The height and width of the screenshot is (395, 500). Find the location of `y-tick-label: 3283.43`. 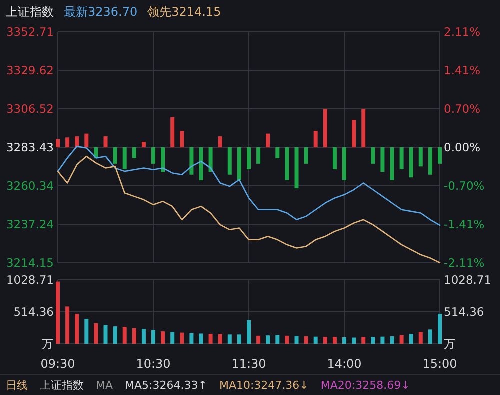

y-tick-label: 3283.43 is located at coordinates (30, 147).